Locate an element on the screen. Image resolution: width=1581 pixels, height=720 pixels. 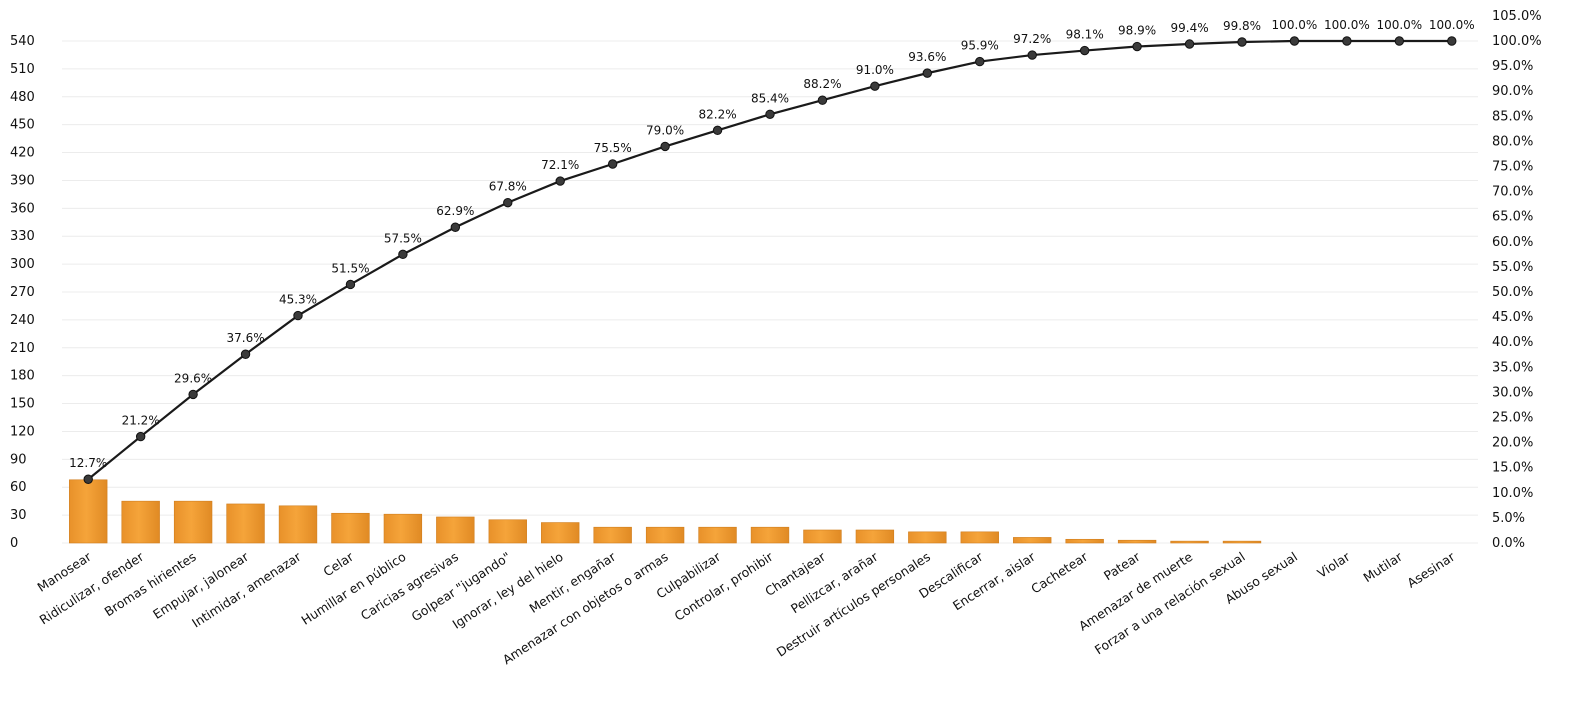
left-axis-tick-label: 390 is located at coordinates (22, 180).